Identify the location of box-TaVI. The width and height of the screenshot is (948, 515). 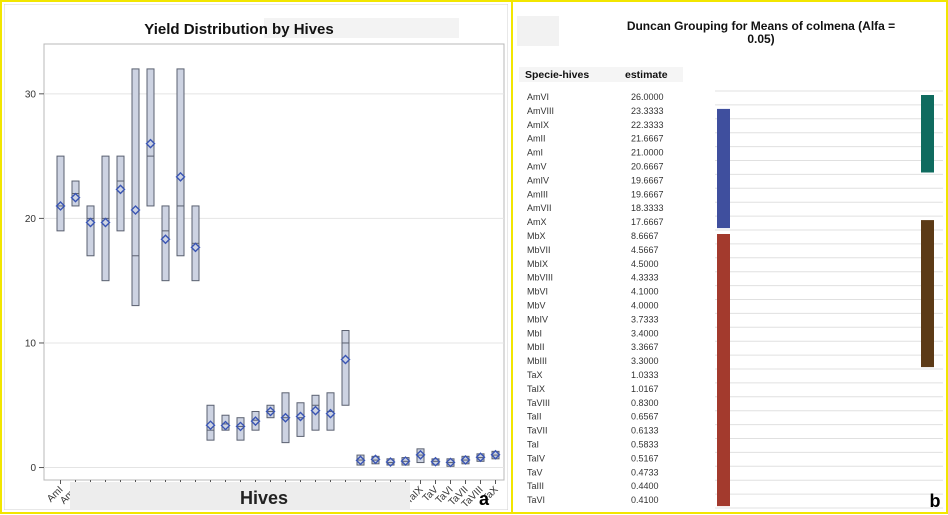
(450, 462).